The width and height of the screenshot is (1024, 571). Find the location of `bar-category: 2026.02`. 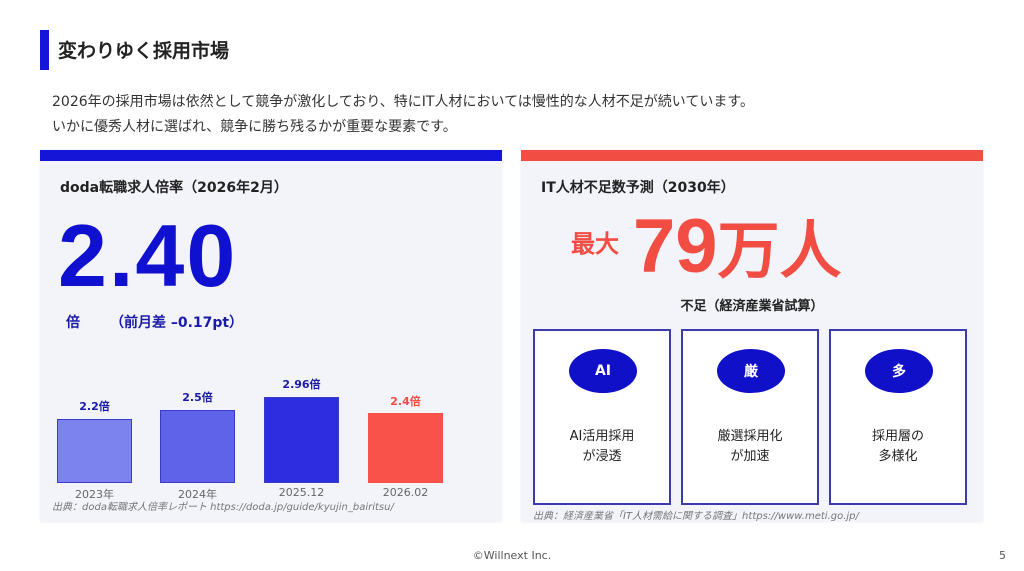

bar-category: 2026.02 is located at coordinates (405, 492).